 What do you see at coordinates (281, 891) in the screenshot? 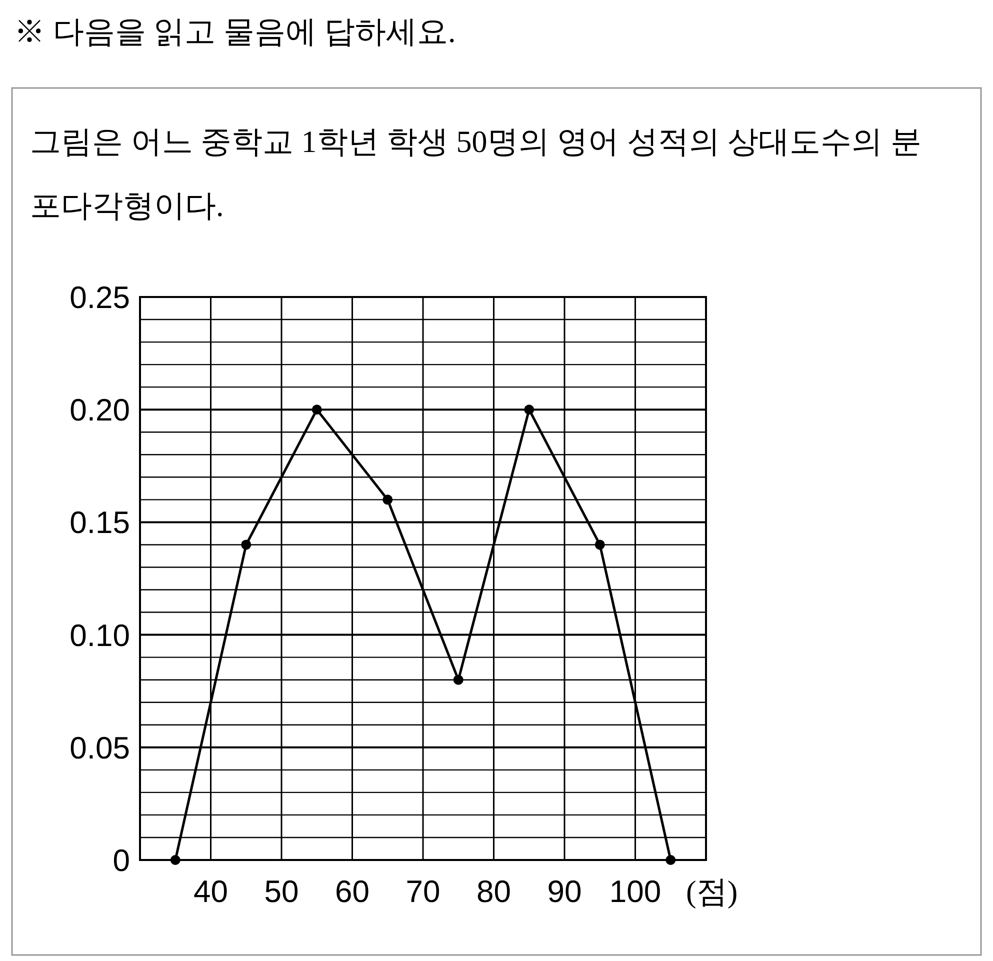
I see `x-tick-label: 50` at bounding box center [281, 891].